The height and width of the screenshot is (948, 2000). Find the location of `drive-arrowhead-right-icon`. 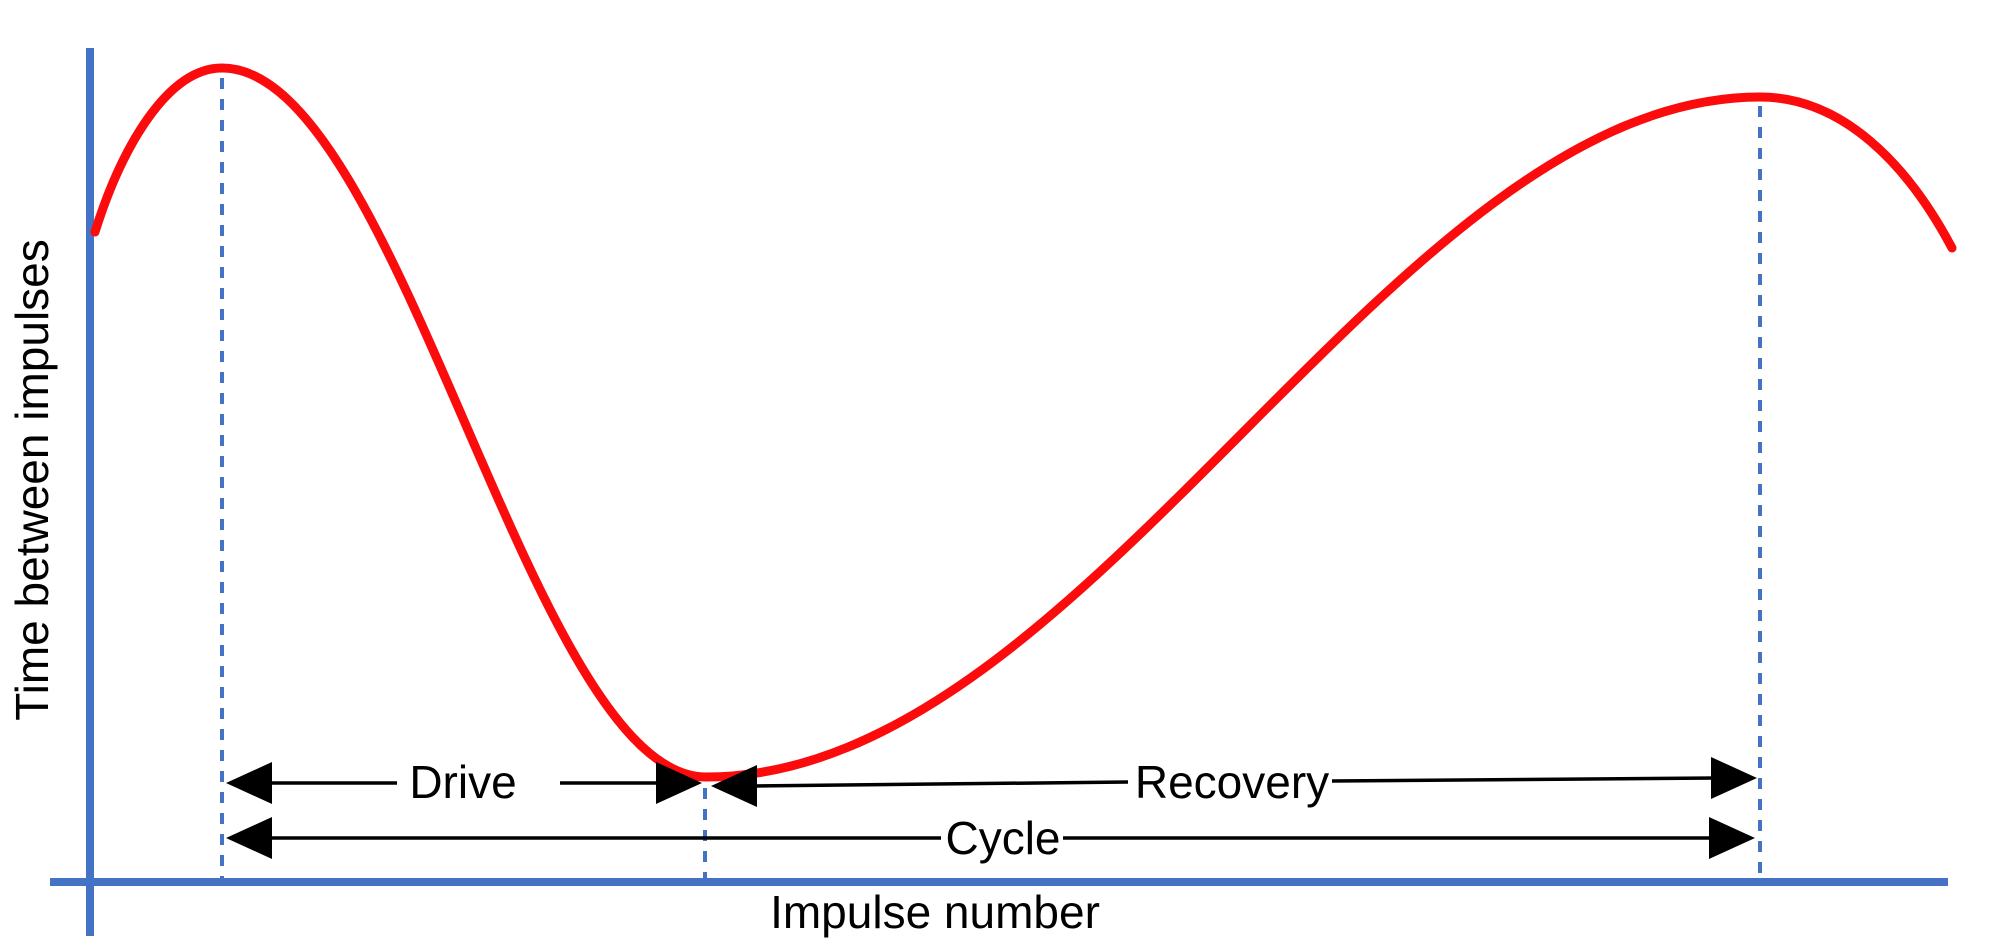

drive-arrowhead-right-icon is located at coordinates (679, 783).